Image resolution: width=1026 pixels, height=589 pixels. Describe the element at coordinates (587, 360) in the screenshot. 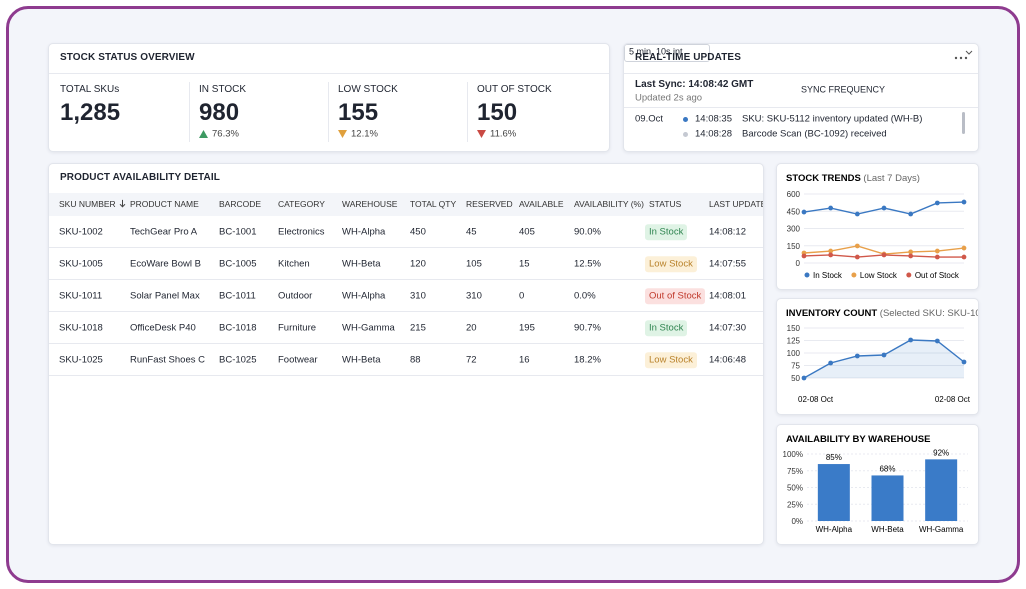

I see `table-cell: 18.2%` at that location.